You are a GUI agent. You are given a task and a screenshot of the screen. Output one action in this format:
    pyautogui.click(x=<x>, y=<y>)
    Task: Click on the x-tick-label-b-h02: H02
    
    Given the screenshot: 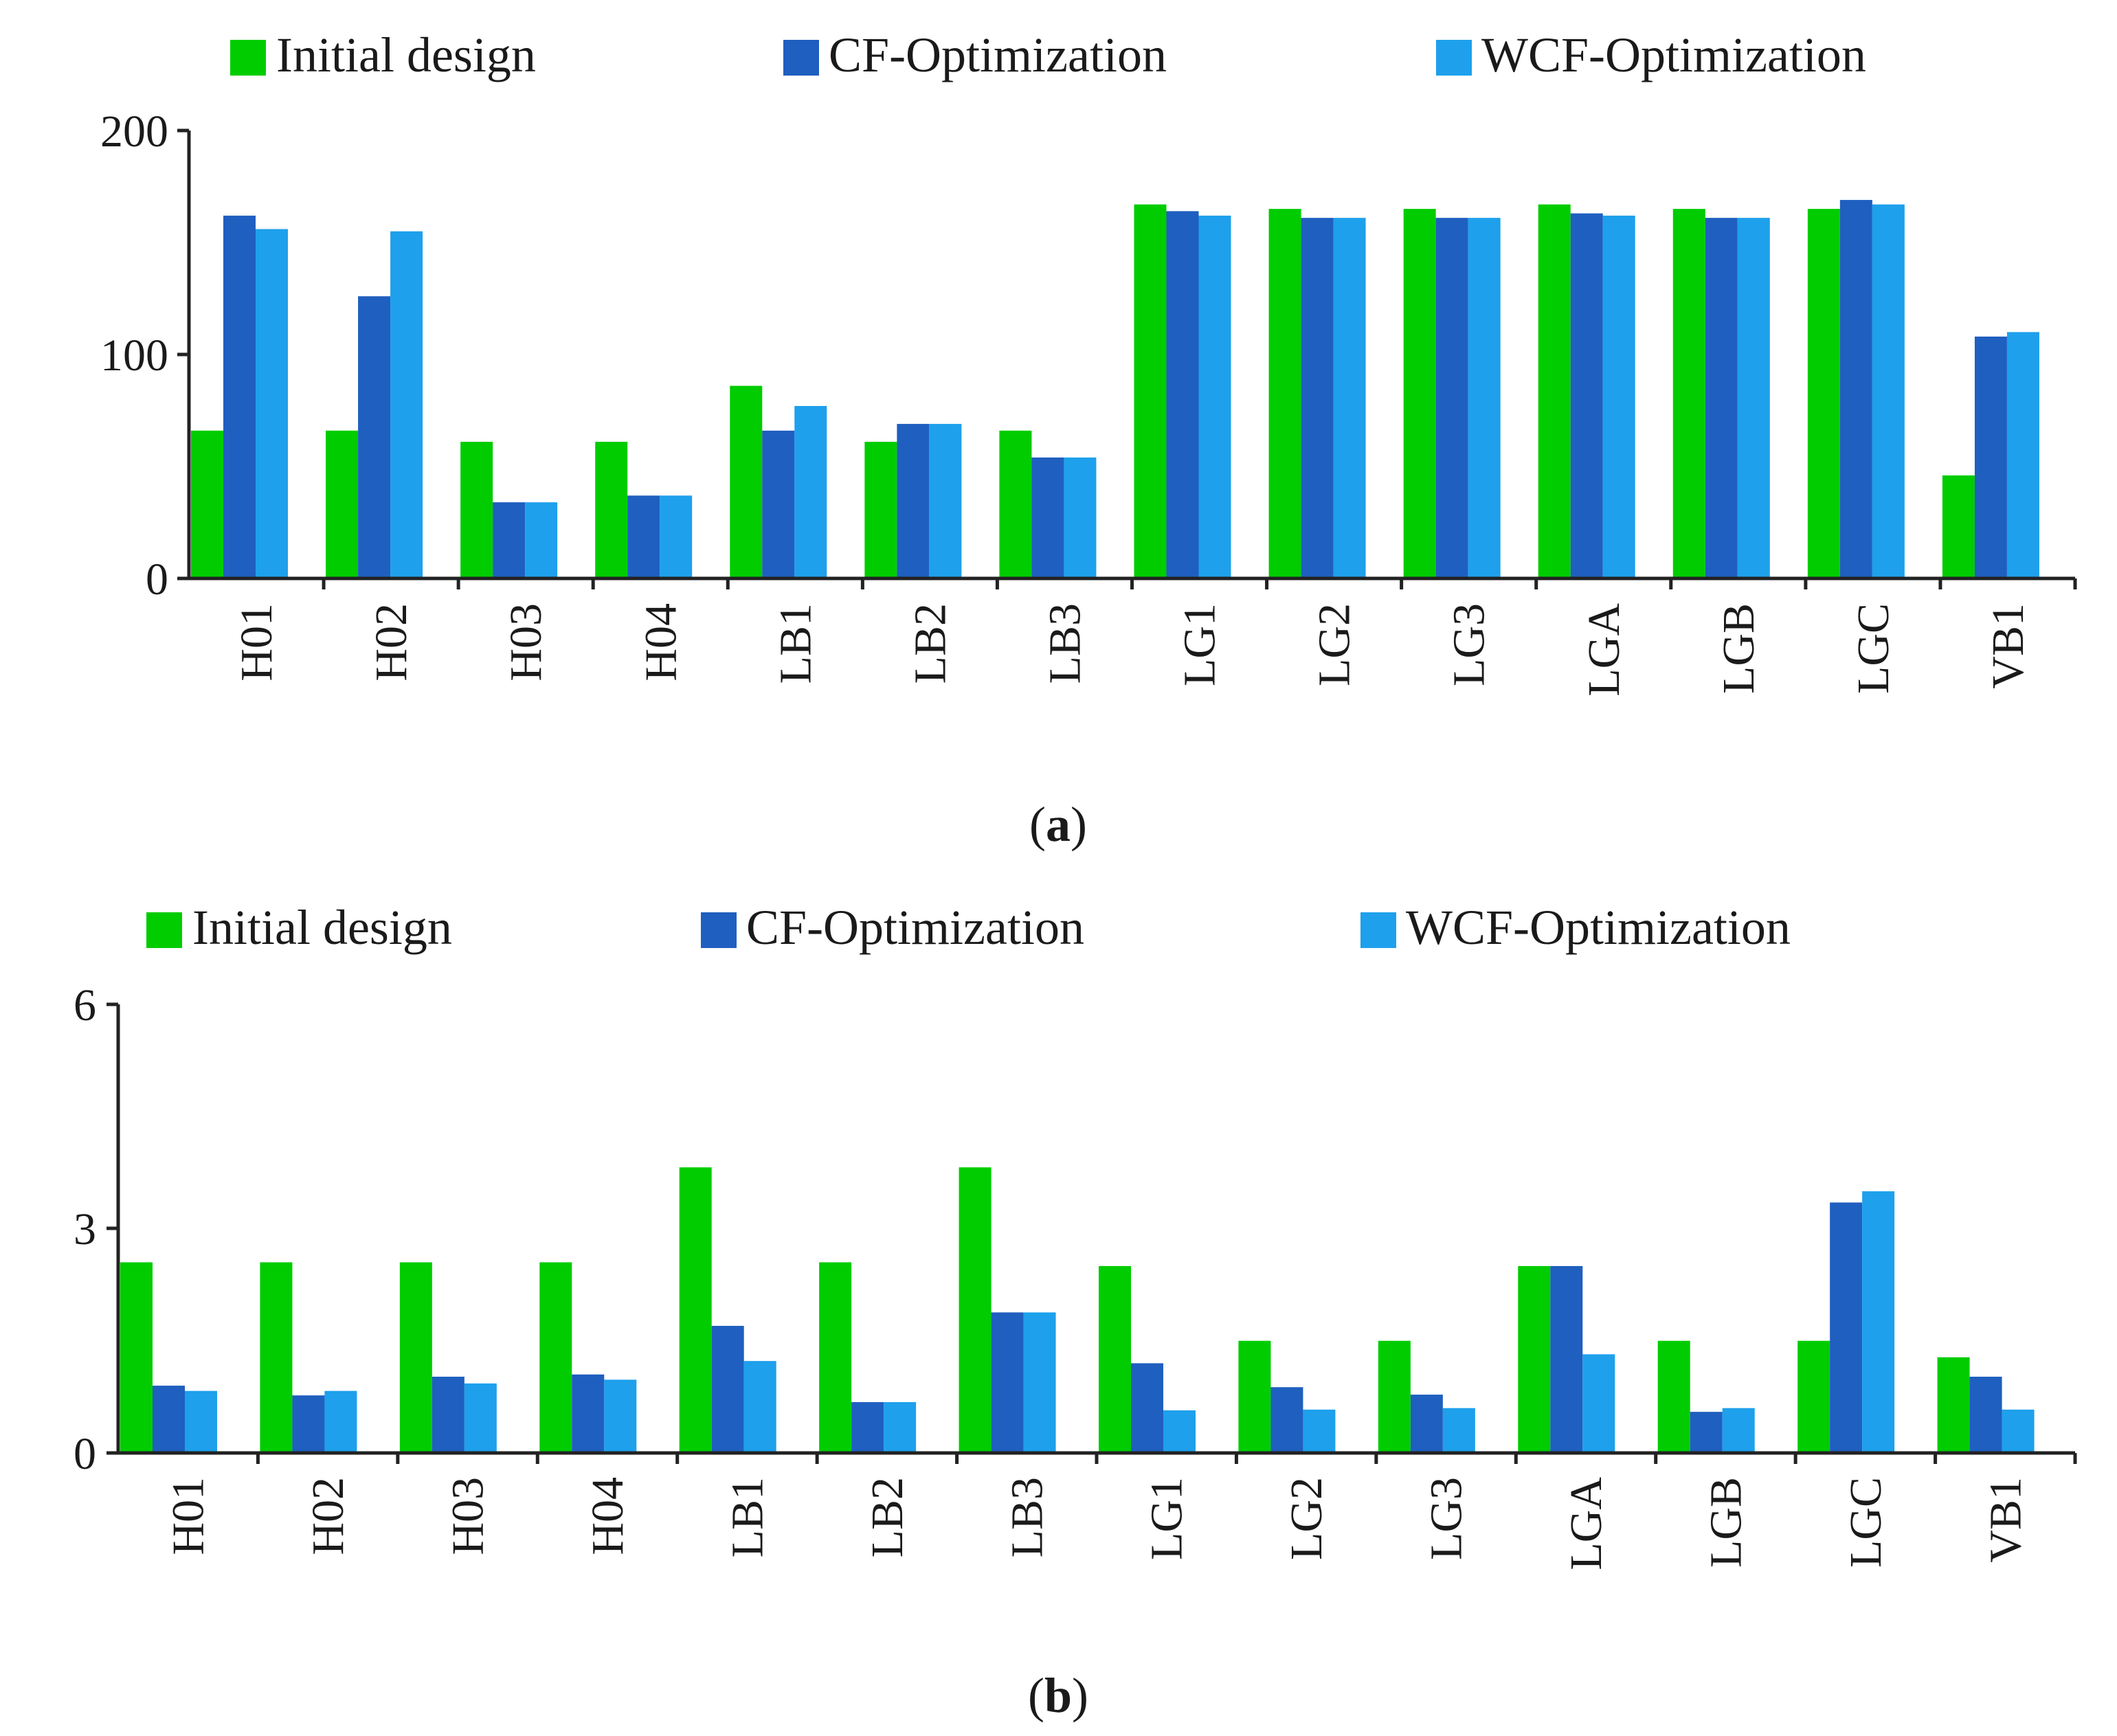 What is the action you would take?
    pyautogui.click(x=328, y=1516)
    